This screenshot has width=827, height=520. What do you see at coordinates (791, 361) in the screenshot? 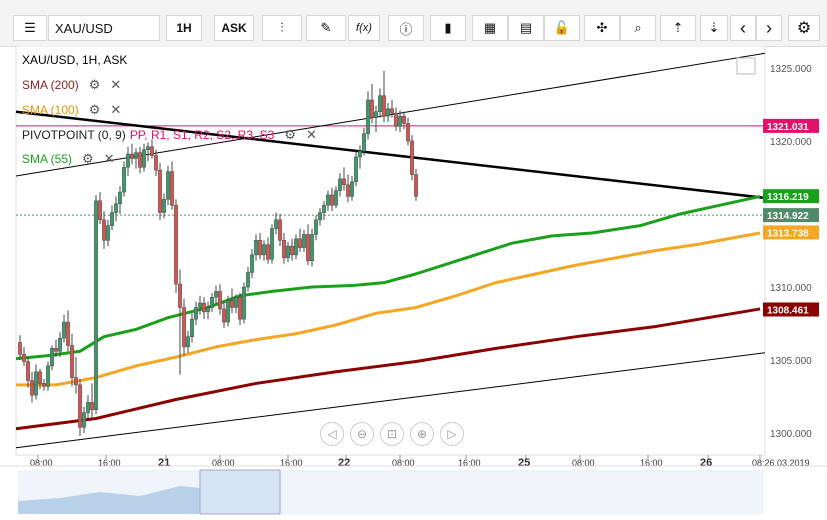
I see `y-tick-label: 1305.000` at bounding box center [791, 361].